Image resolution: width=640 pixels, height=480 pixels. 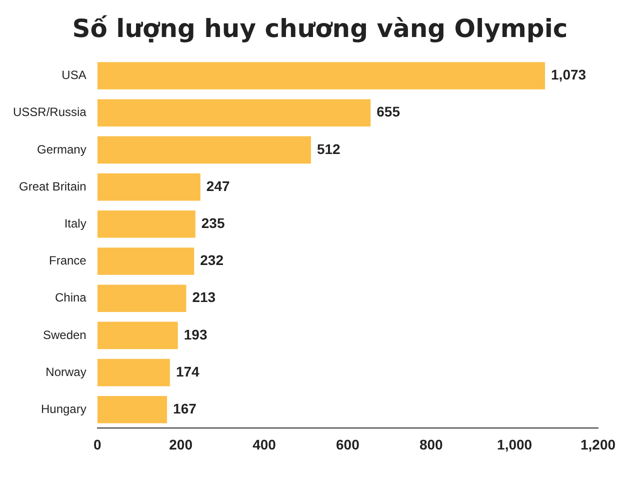 I want to click on data-label: 247, so click(x=218, y=186).